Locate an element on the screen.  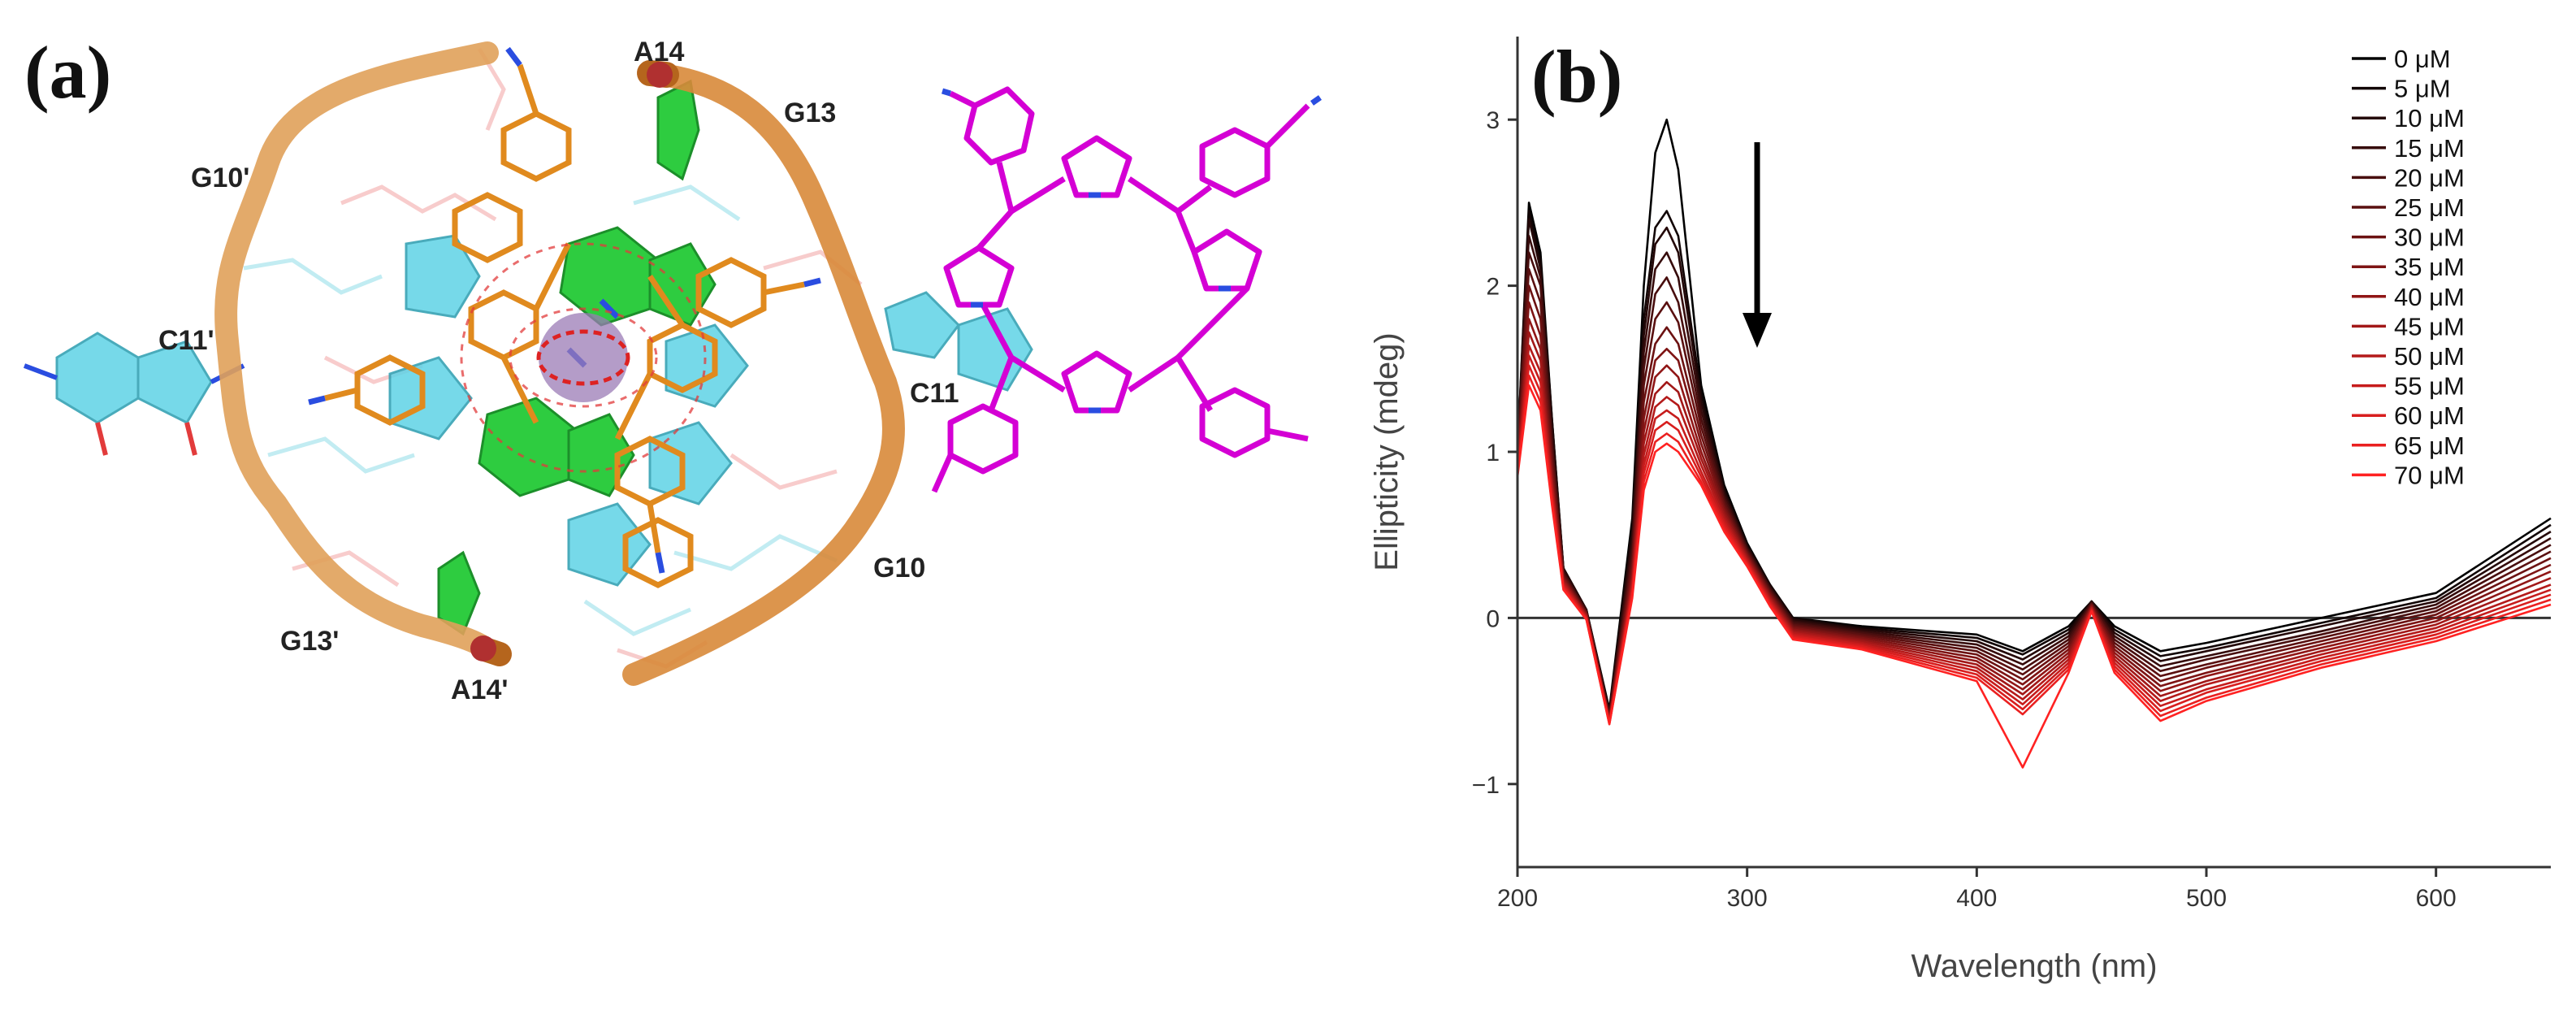
y-axis-title: Ellipticity (mdeg) is located at coordinates (1387, 451).